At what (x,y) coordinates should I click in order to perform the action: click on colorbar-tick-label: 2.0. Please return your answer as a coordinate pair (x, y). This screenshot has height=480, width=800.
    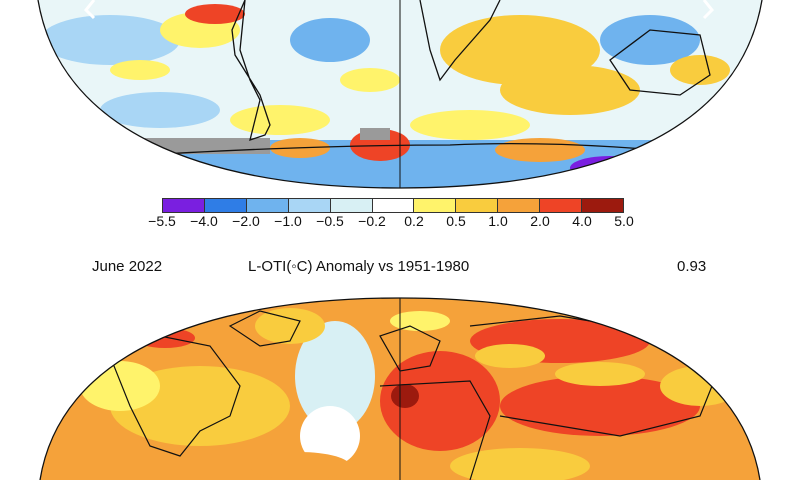
    Looking at the image, I should click on (540, 221).